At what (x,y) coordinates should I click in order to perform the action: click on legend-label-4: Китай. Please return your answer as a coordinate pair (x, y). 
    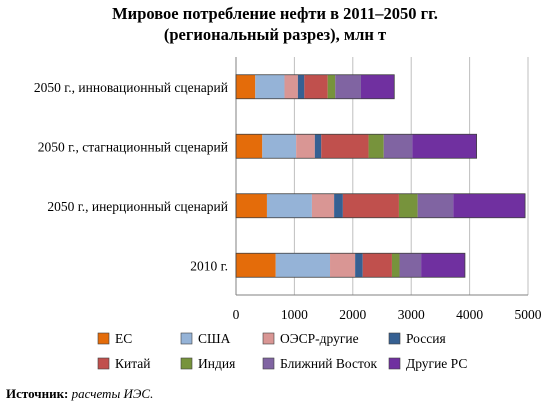
    Looking at the image, I should click on (133, 363).